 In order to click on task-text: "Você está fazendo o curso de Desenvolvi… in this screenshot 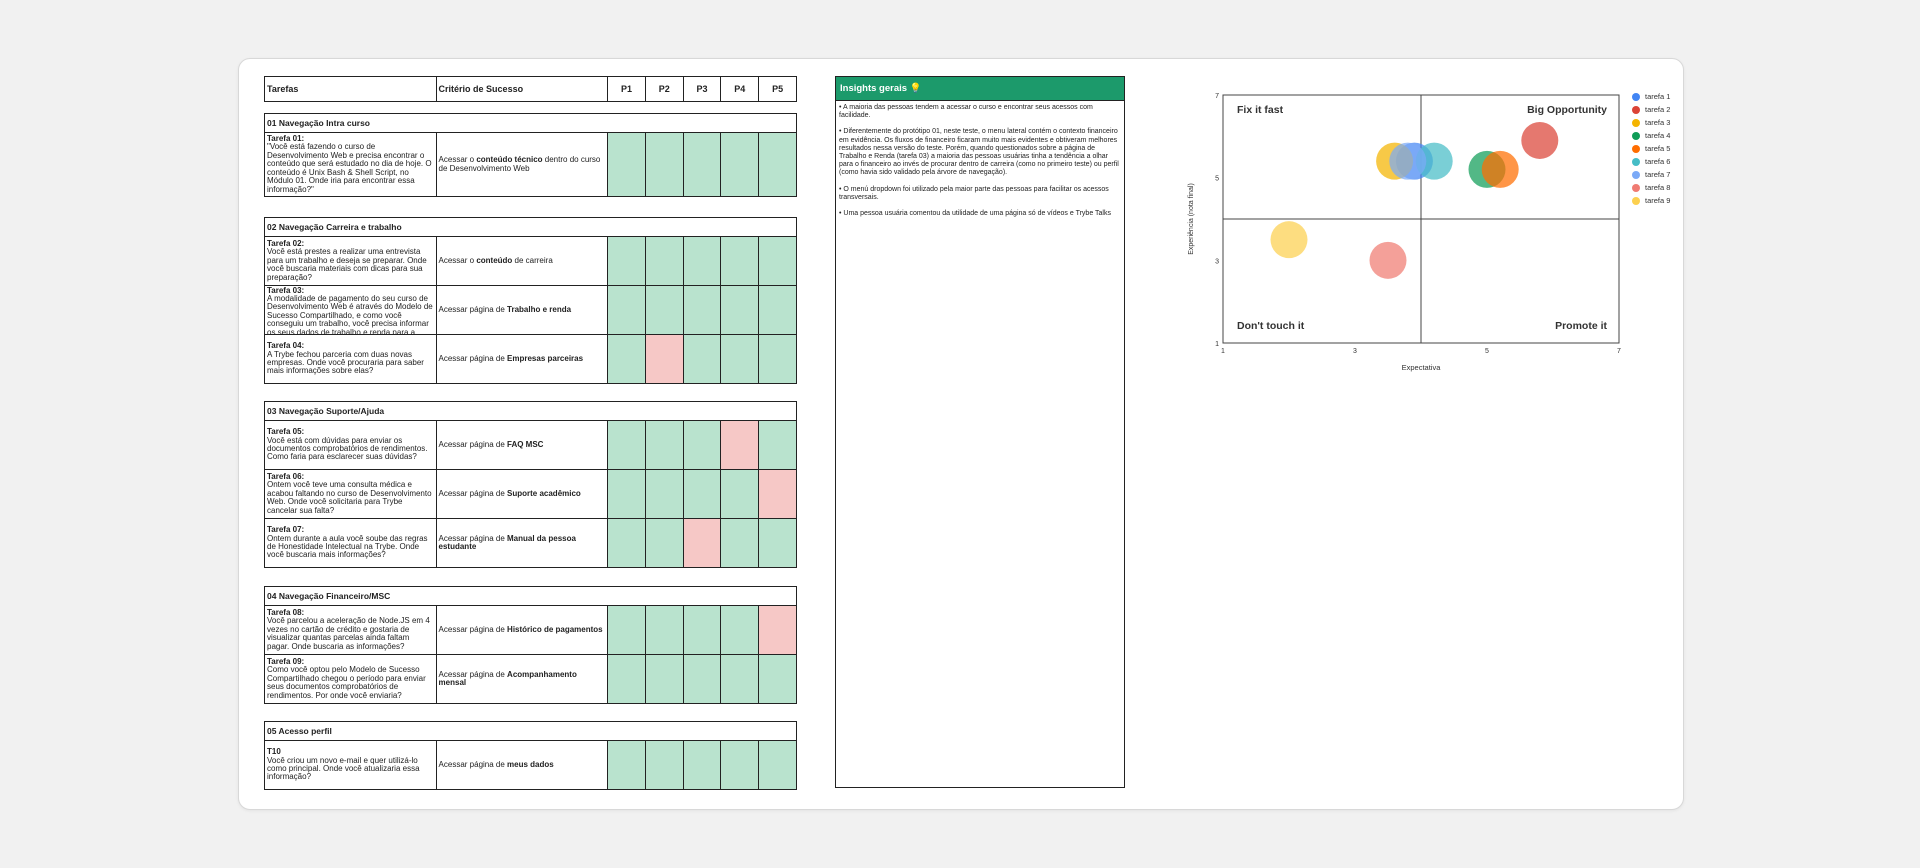, I will do `click(349, 168)`.